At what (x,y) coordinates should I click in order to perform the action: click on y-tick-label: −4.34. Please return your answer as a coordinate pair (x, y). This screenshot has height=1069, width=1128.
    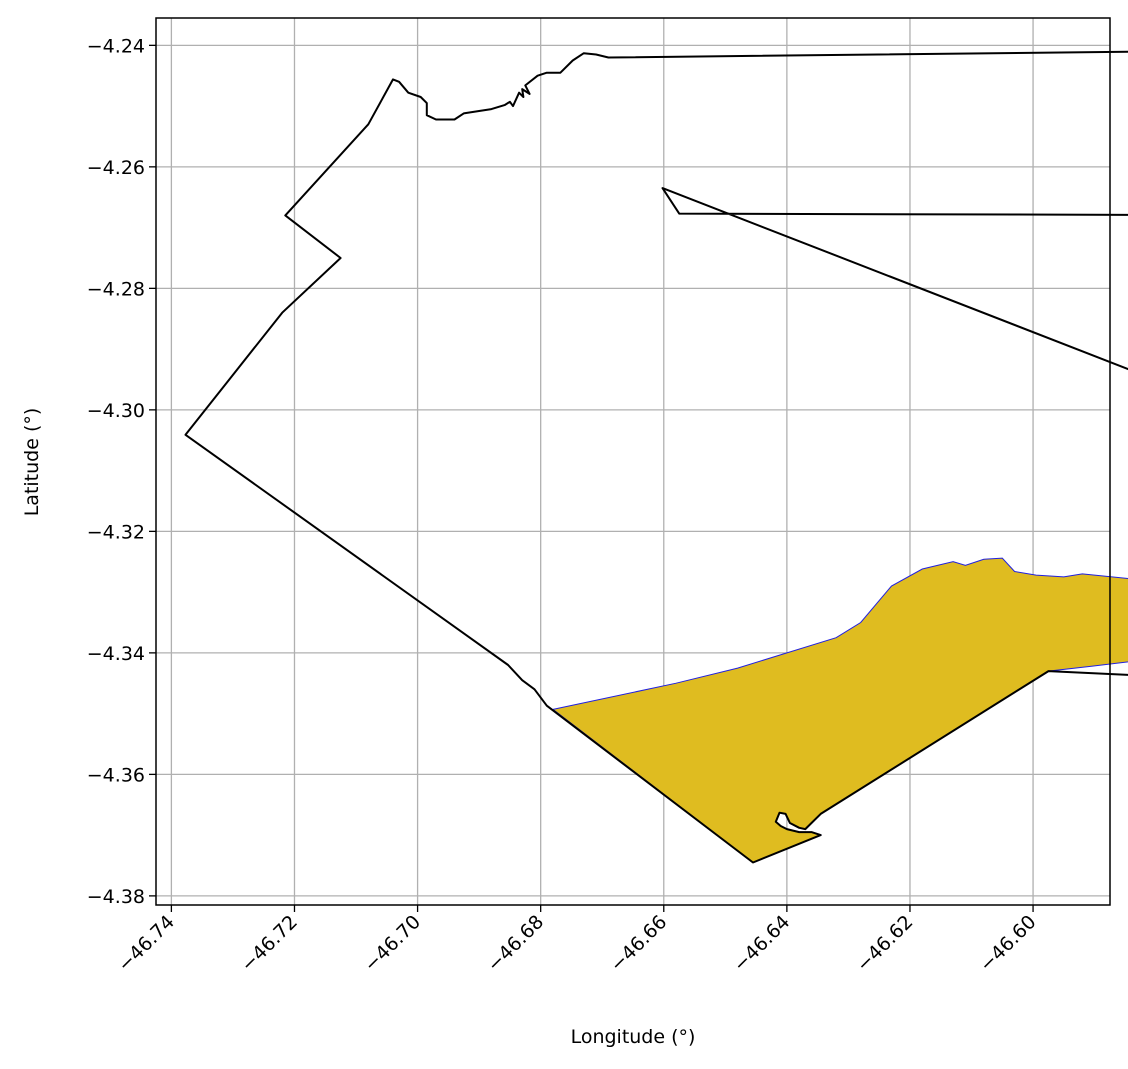
    Looking at the image, I should click on (116, 654).